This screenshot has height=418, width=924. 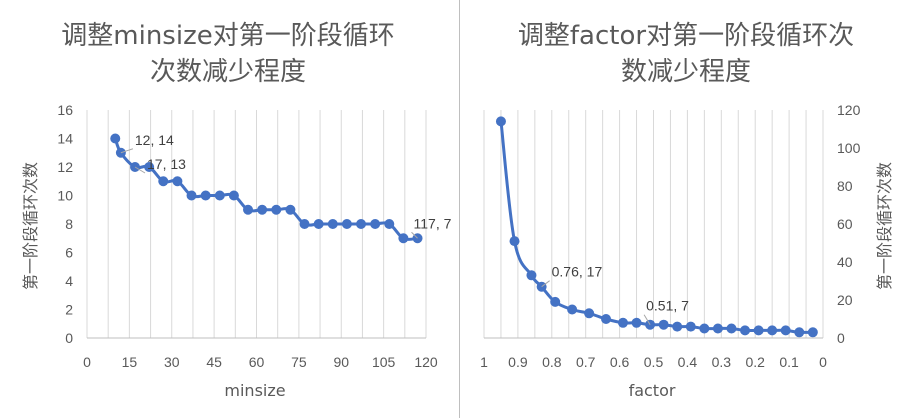 I want to click on x-tick-label: 90, so click(x=341, y=362).